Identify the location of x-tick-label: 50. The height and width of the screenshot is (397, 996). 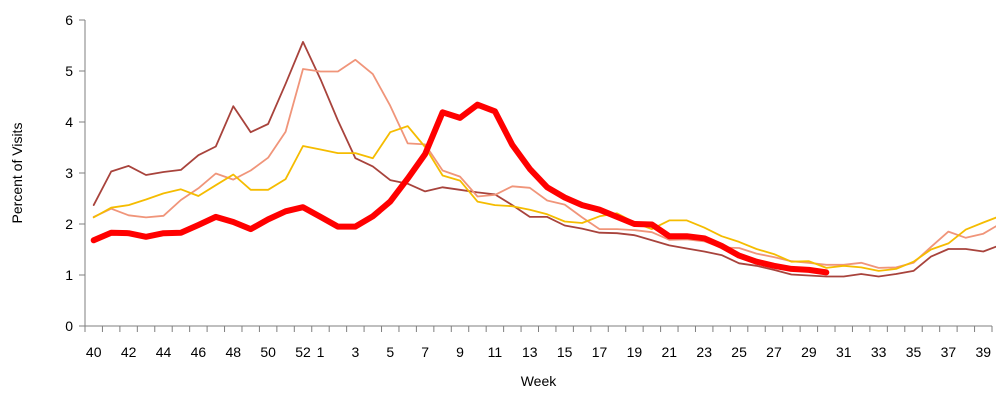
(268, 352).